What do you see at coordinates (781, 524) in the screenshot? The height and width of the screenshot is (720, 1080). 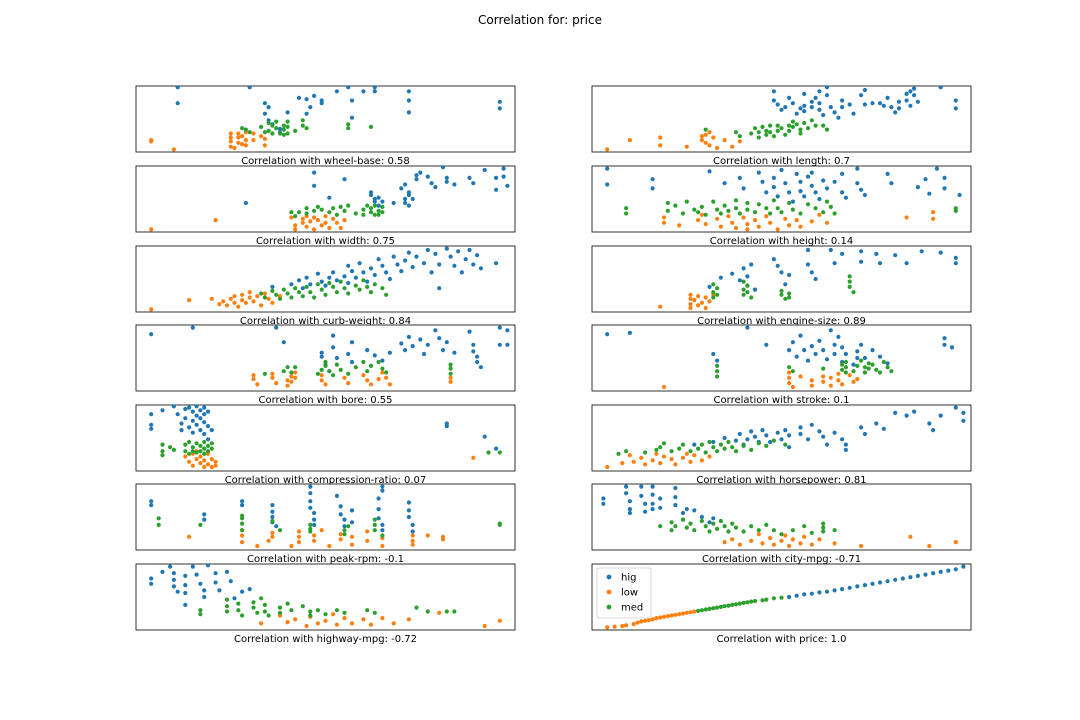 I see `subplot-city-mpg: Correlation with city-mpg: -0.71` at bounding box center [781, 524].